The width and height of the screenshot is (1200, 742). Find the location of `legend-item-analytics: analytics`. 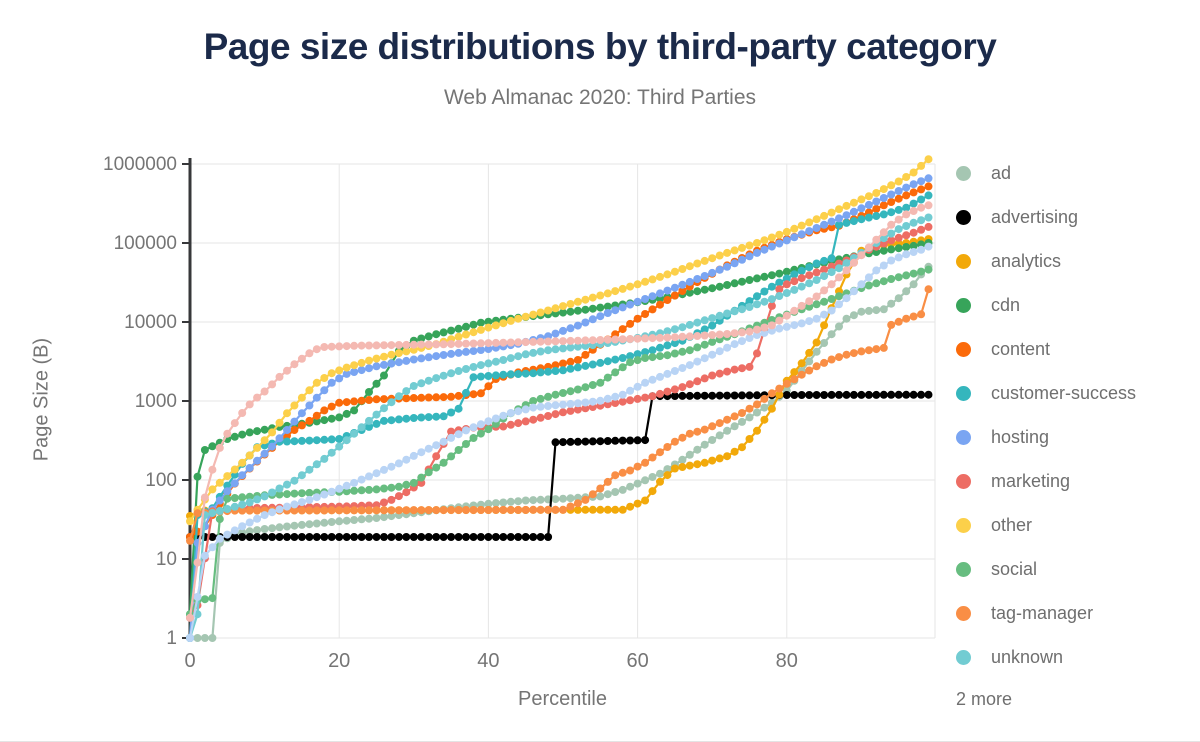

legend-item-analytics: analytics is located at coordinates (1076, 261).